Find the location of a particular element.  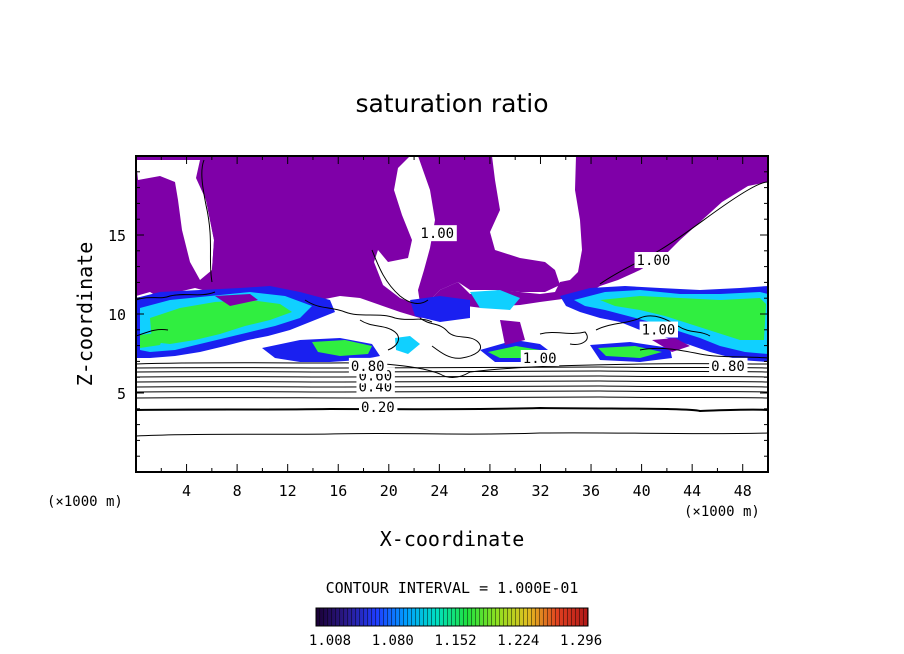

x-axis-label: X-coordinate is located at coordinates (452, 539).